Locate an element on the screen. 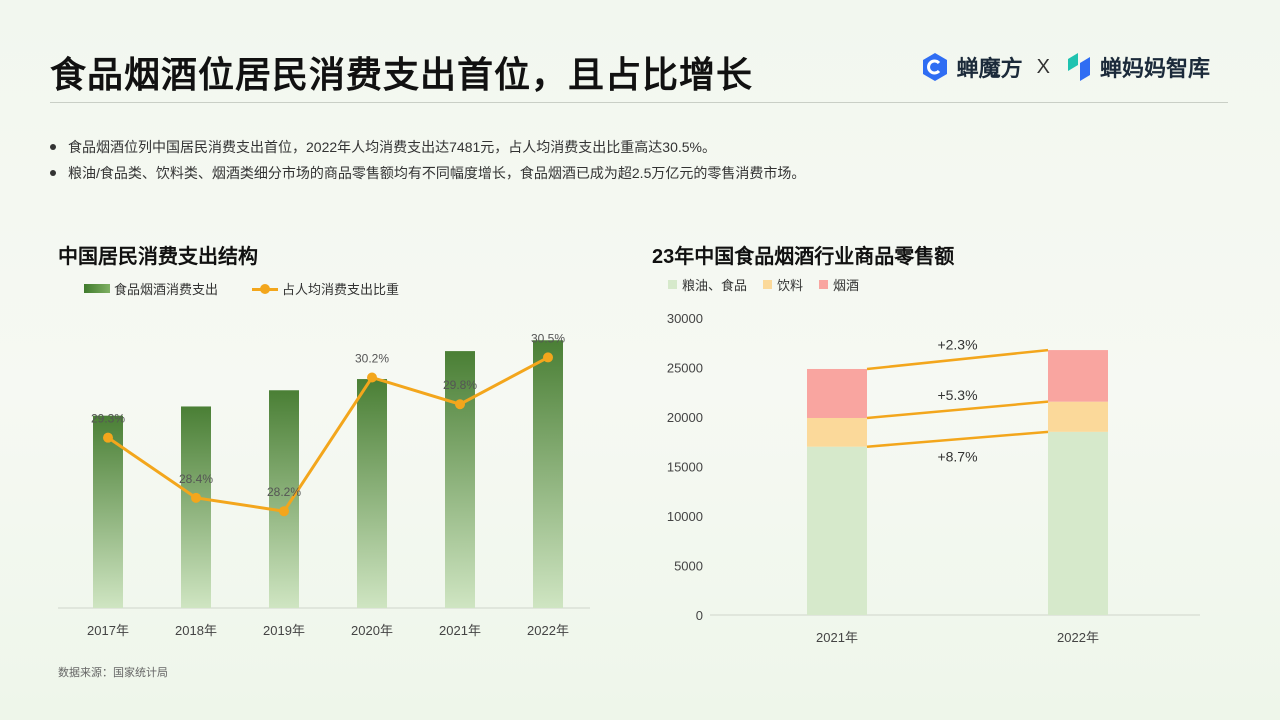  chanmofang-logo-icon is located at coordinates (934, 67).